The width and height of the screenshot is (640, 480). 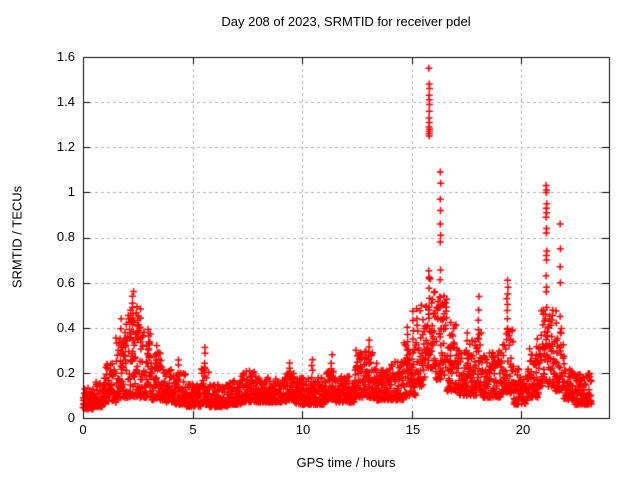 What do you see at coordinates (193, 429) in the screenshot?
I see `x-tick-label: 5` at bounding box center [193, 429].